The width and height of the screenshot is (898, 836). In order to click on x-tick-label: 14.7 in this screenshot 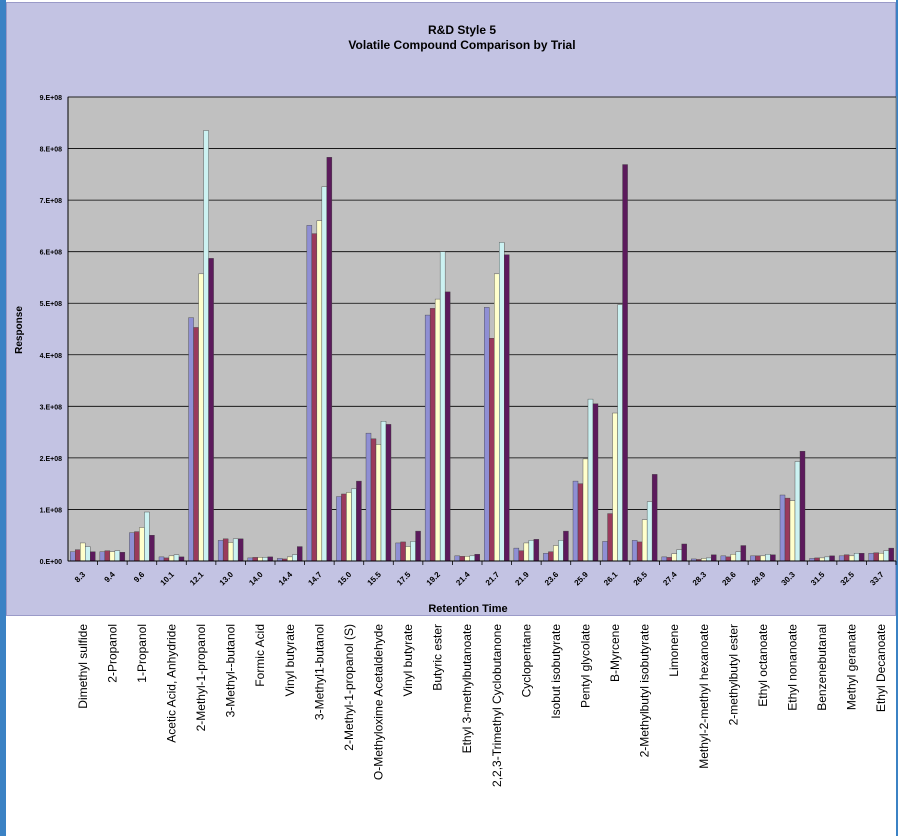, I will do `click(315, 579)`.